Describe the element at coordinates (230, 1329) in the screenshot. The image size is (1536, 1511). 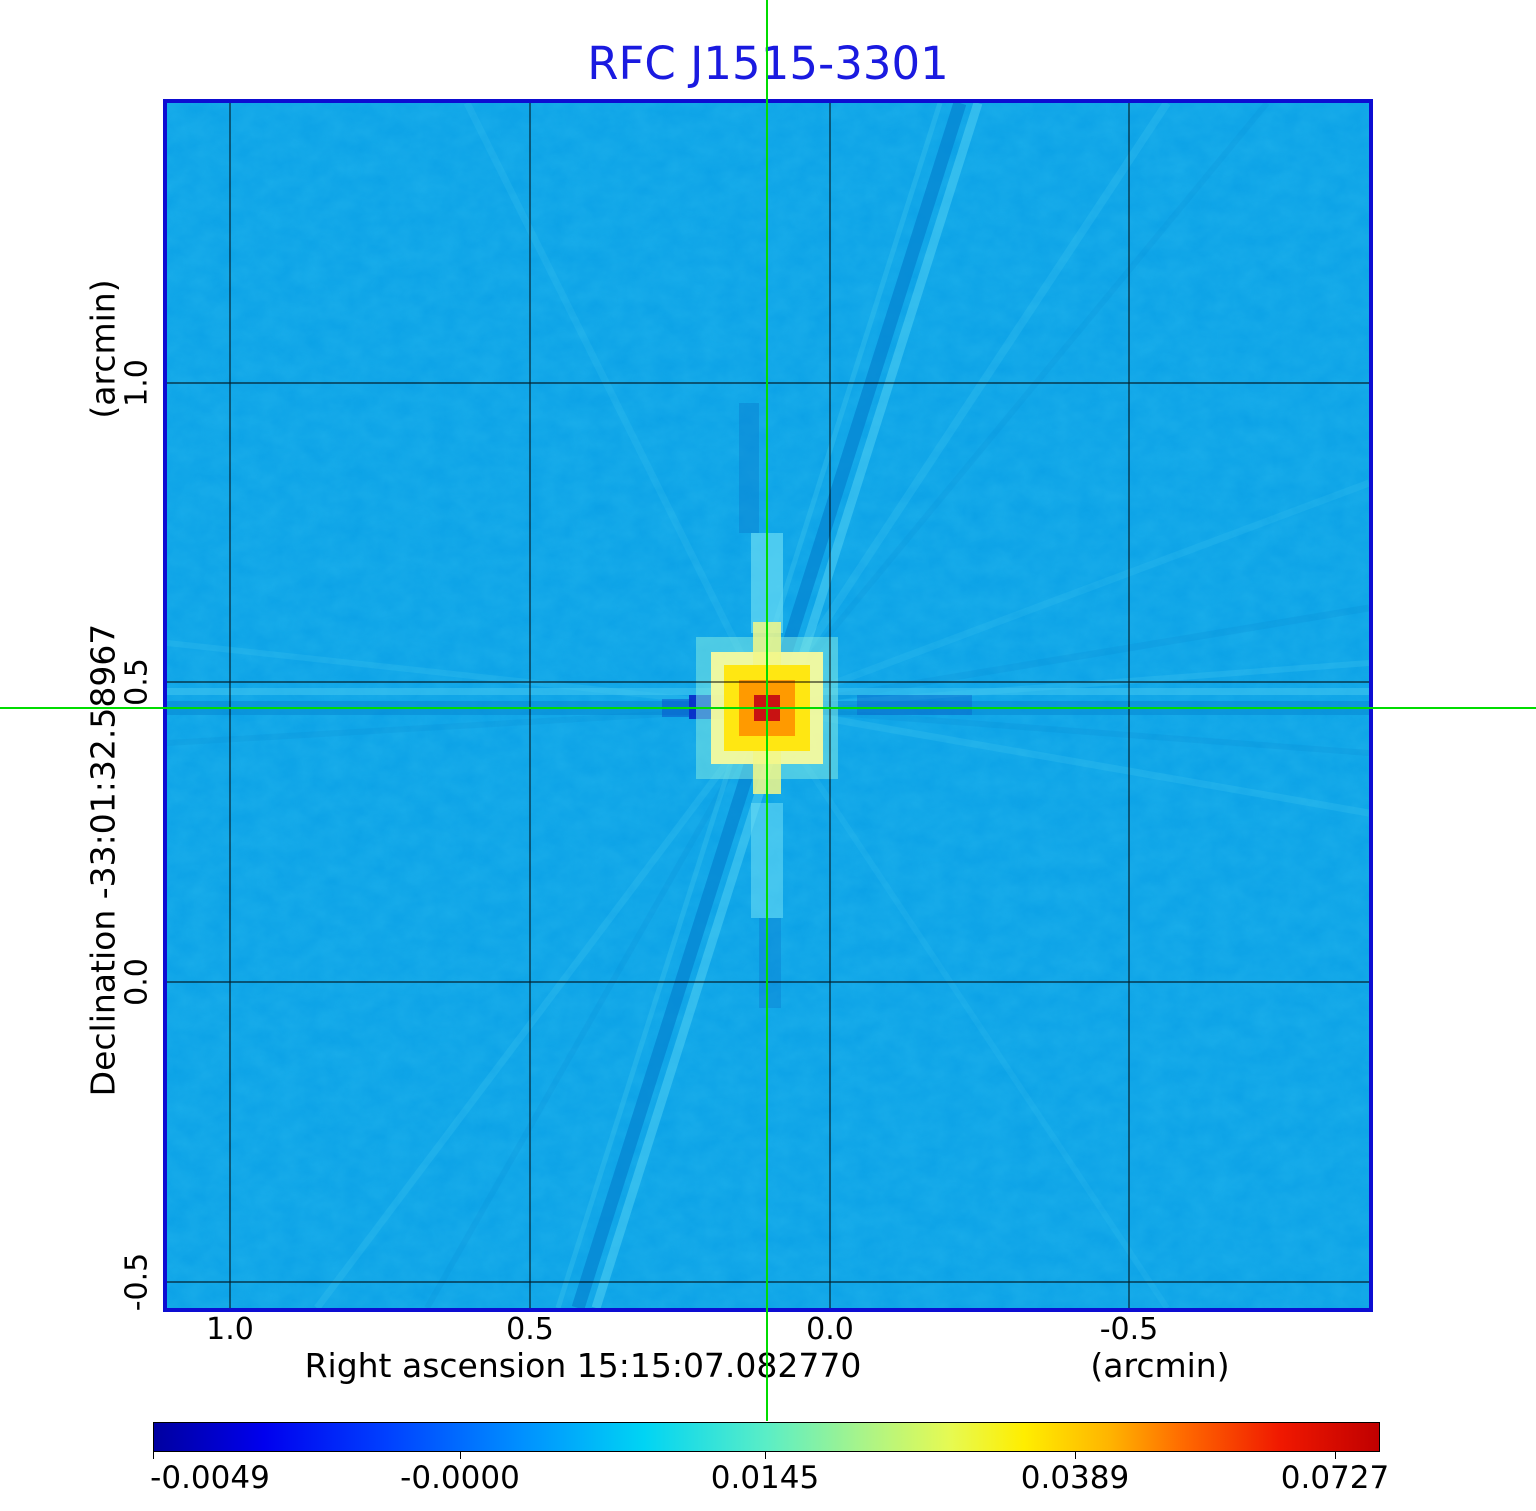
I see `x-tick-label-1: 1.0` at that location.